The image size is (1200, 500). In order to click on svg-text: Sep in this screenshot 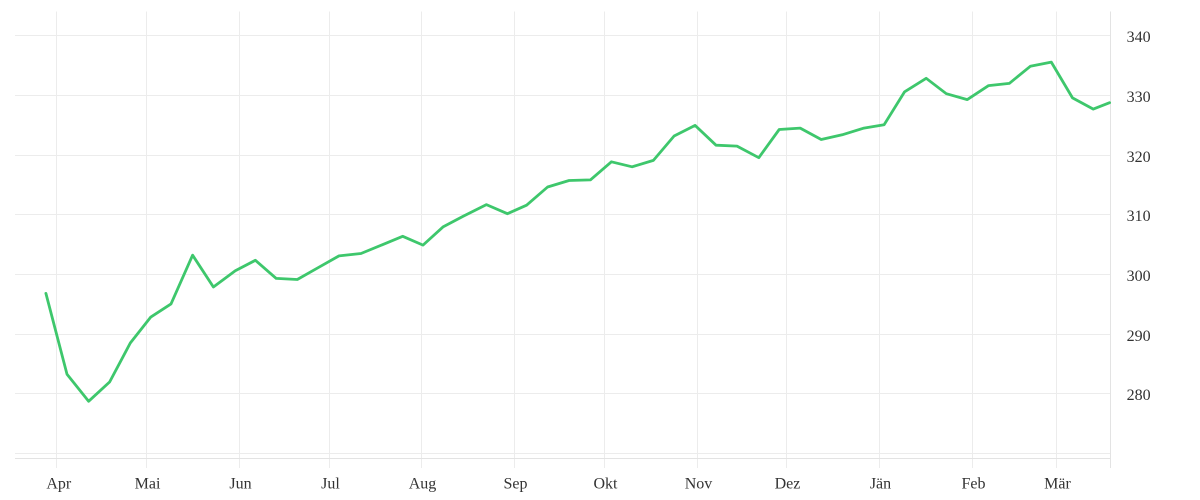, I will do `click(516, 483)`.